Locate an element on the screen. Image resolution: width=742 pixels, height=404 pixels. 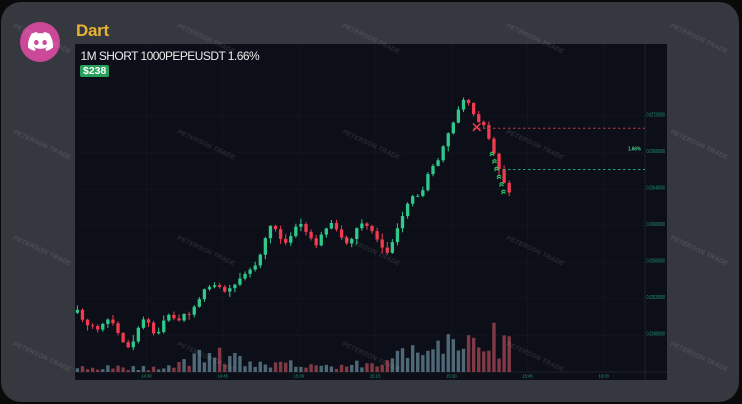
svg-text: 0.02560000 is located at coordinates (656, 262).